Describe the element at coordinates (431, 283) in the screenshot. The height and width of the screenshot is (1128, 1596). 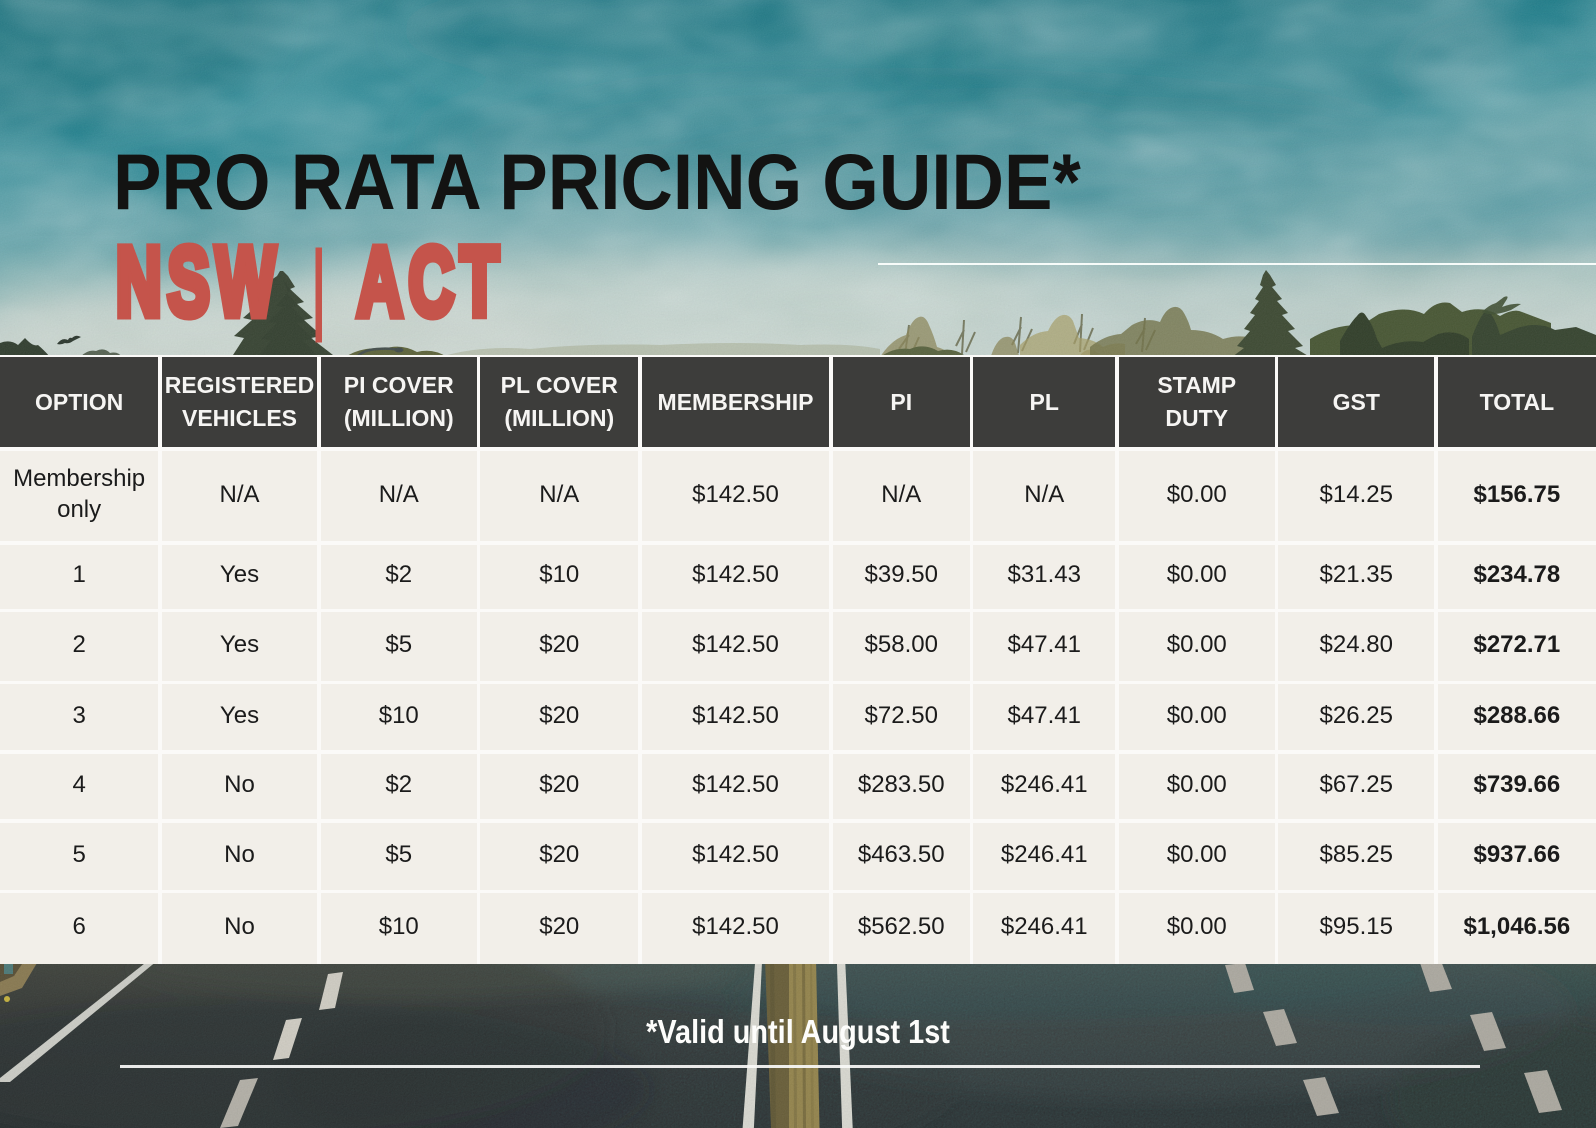
I see `svg-text: ACT` at that location.